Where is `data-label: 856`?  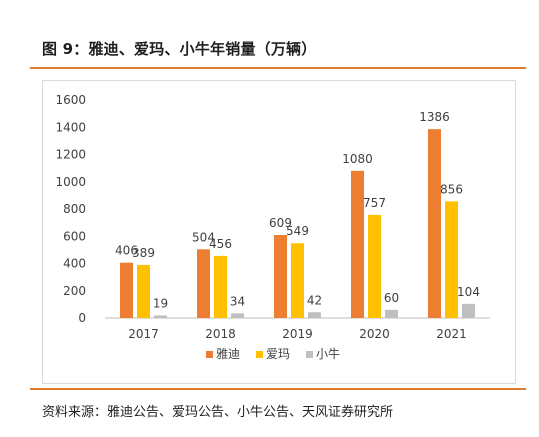 data-label: 856 is located at coordinates (451, 189).